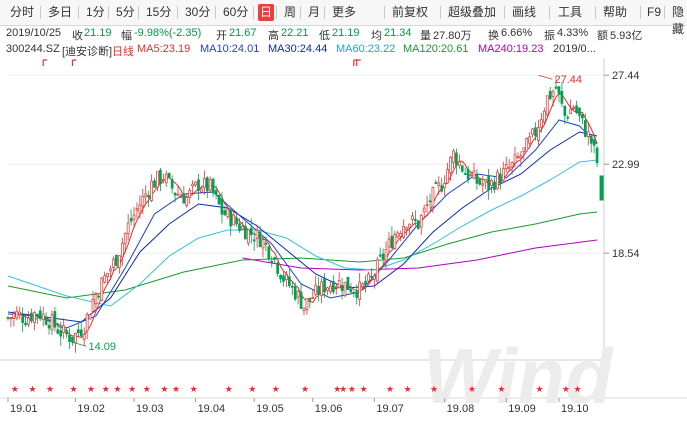 This screenshot has width=687, height=422. Describe the element at coordinates (77, 36) in the screenshot. I see `close-label: 收` at that location.